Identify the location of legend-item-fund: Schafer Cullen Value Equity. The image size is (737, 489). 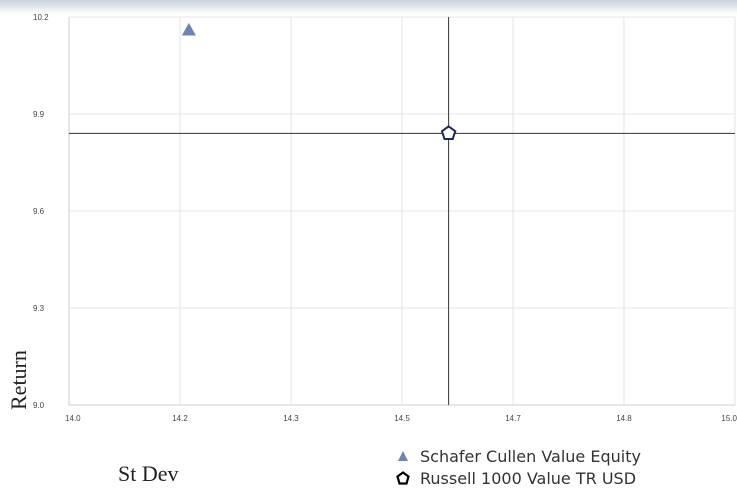
(518, 456).